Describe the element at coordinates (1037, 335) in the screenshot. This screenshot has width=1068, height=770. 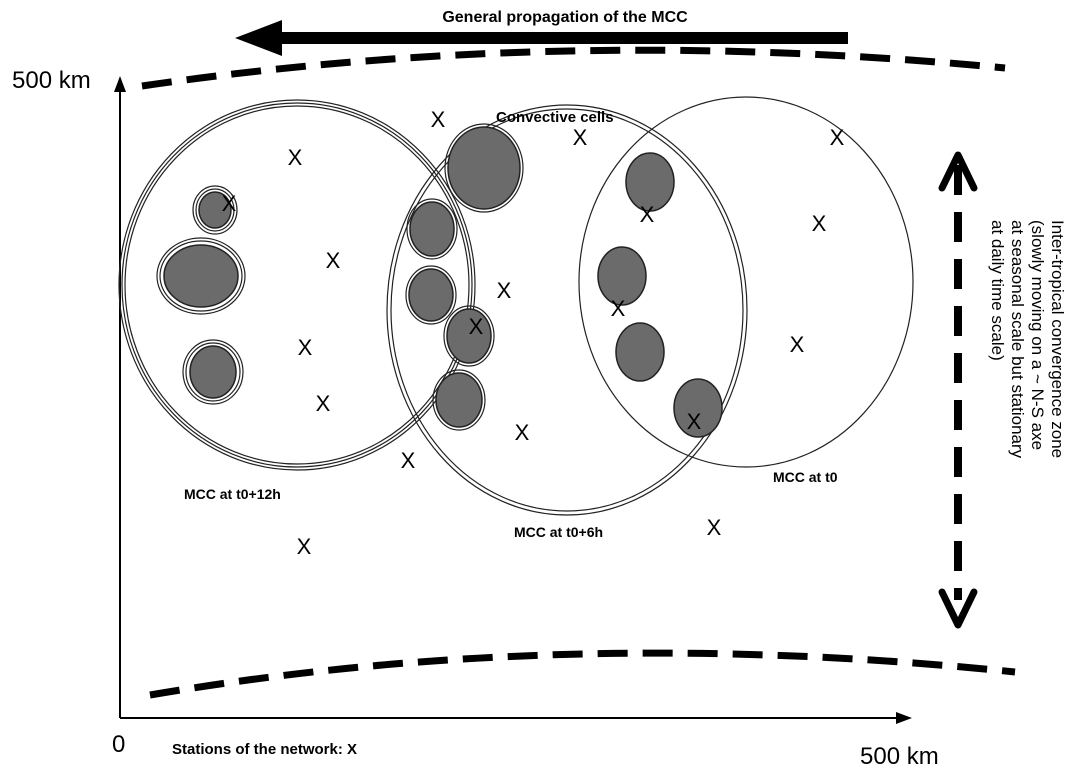
I see `itcz-line: (slowly moving on a ~ N-S axe` at that location.